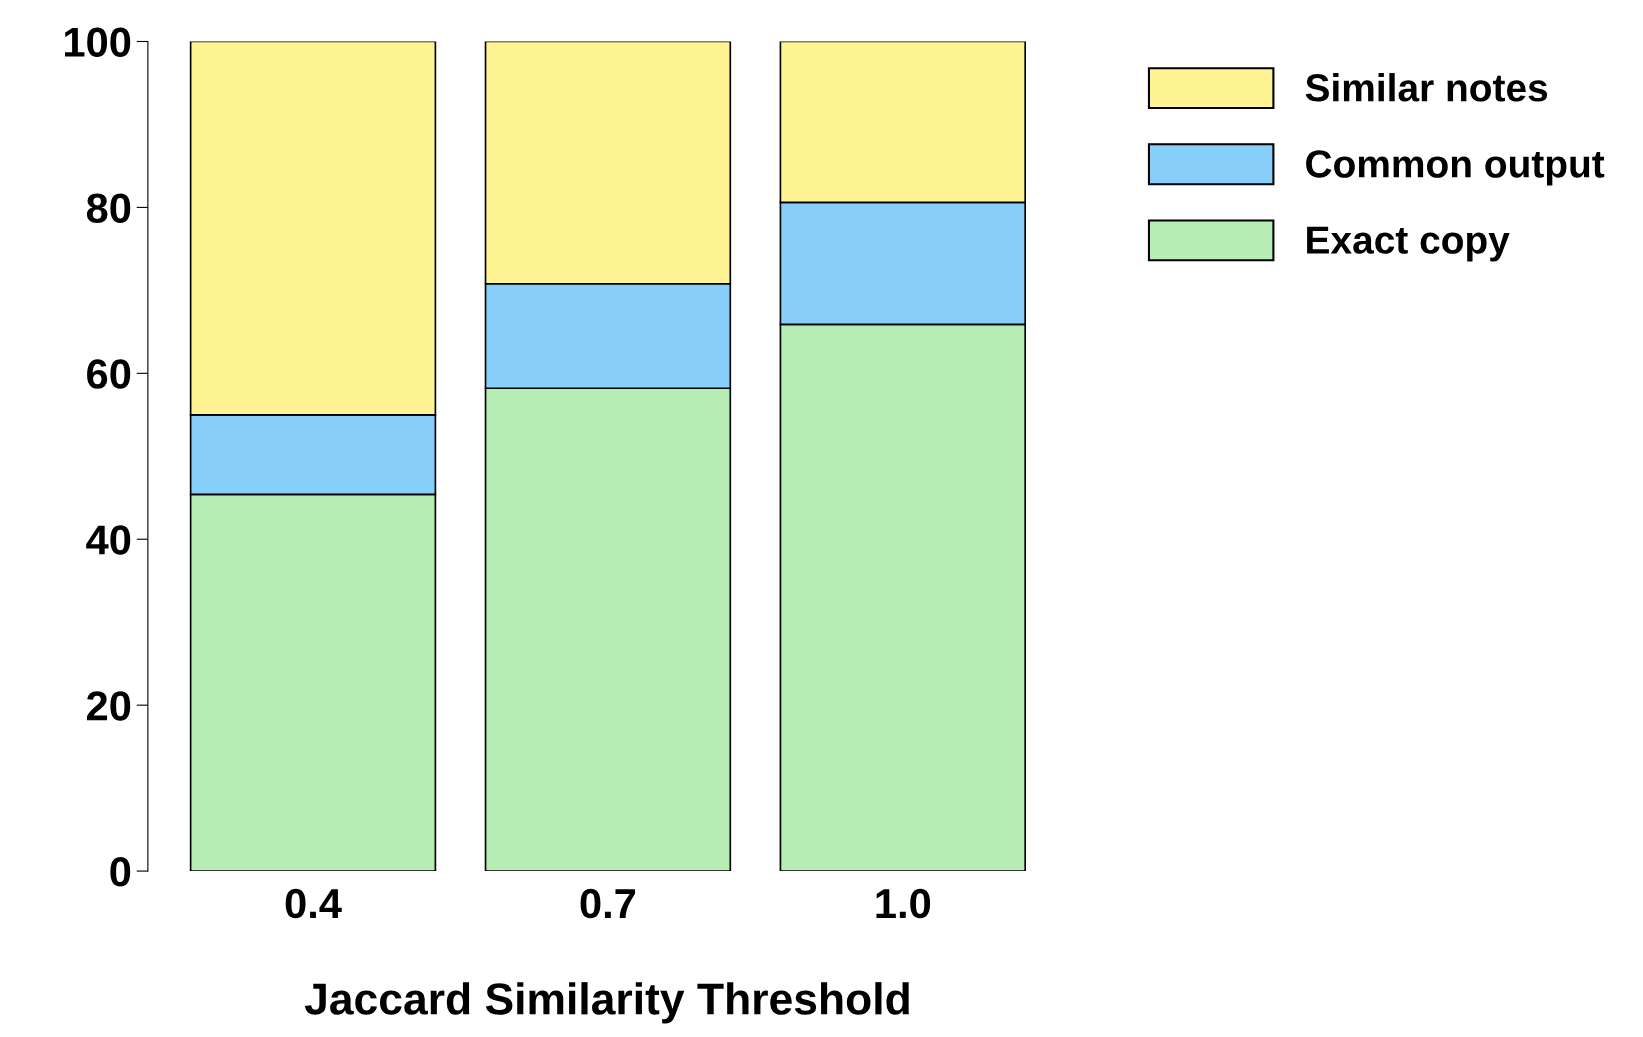 The height and width of the screenshot is (1037, 1643). Describe the element at coordinates (120, 872) in the screenshot. I see `y-tick-label: 0` at that location.